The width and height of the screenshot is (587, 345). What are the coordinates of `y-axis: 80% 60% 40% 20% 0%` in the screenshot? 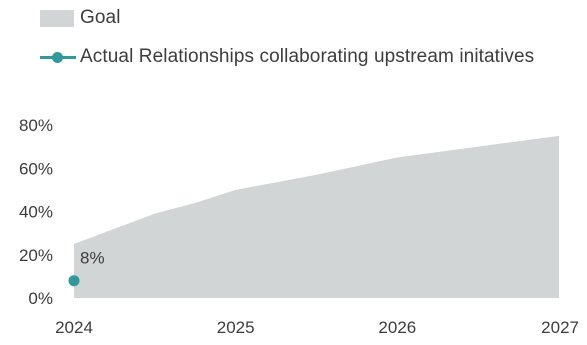 It's located at (36, 212).